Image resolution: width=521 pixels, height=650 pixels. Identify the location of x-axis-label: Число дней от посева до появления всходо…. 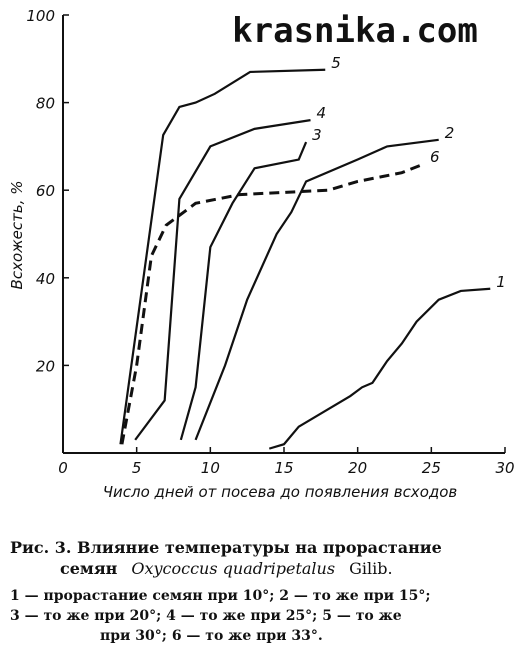
(280, 492).